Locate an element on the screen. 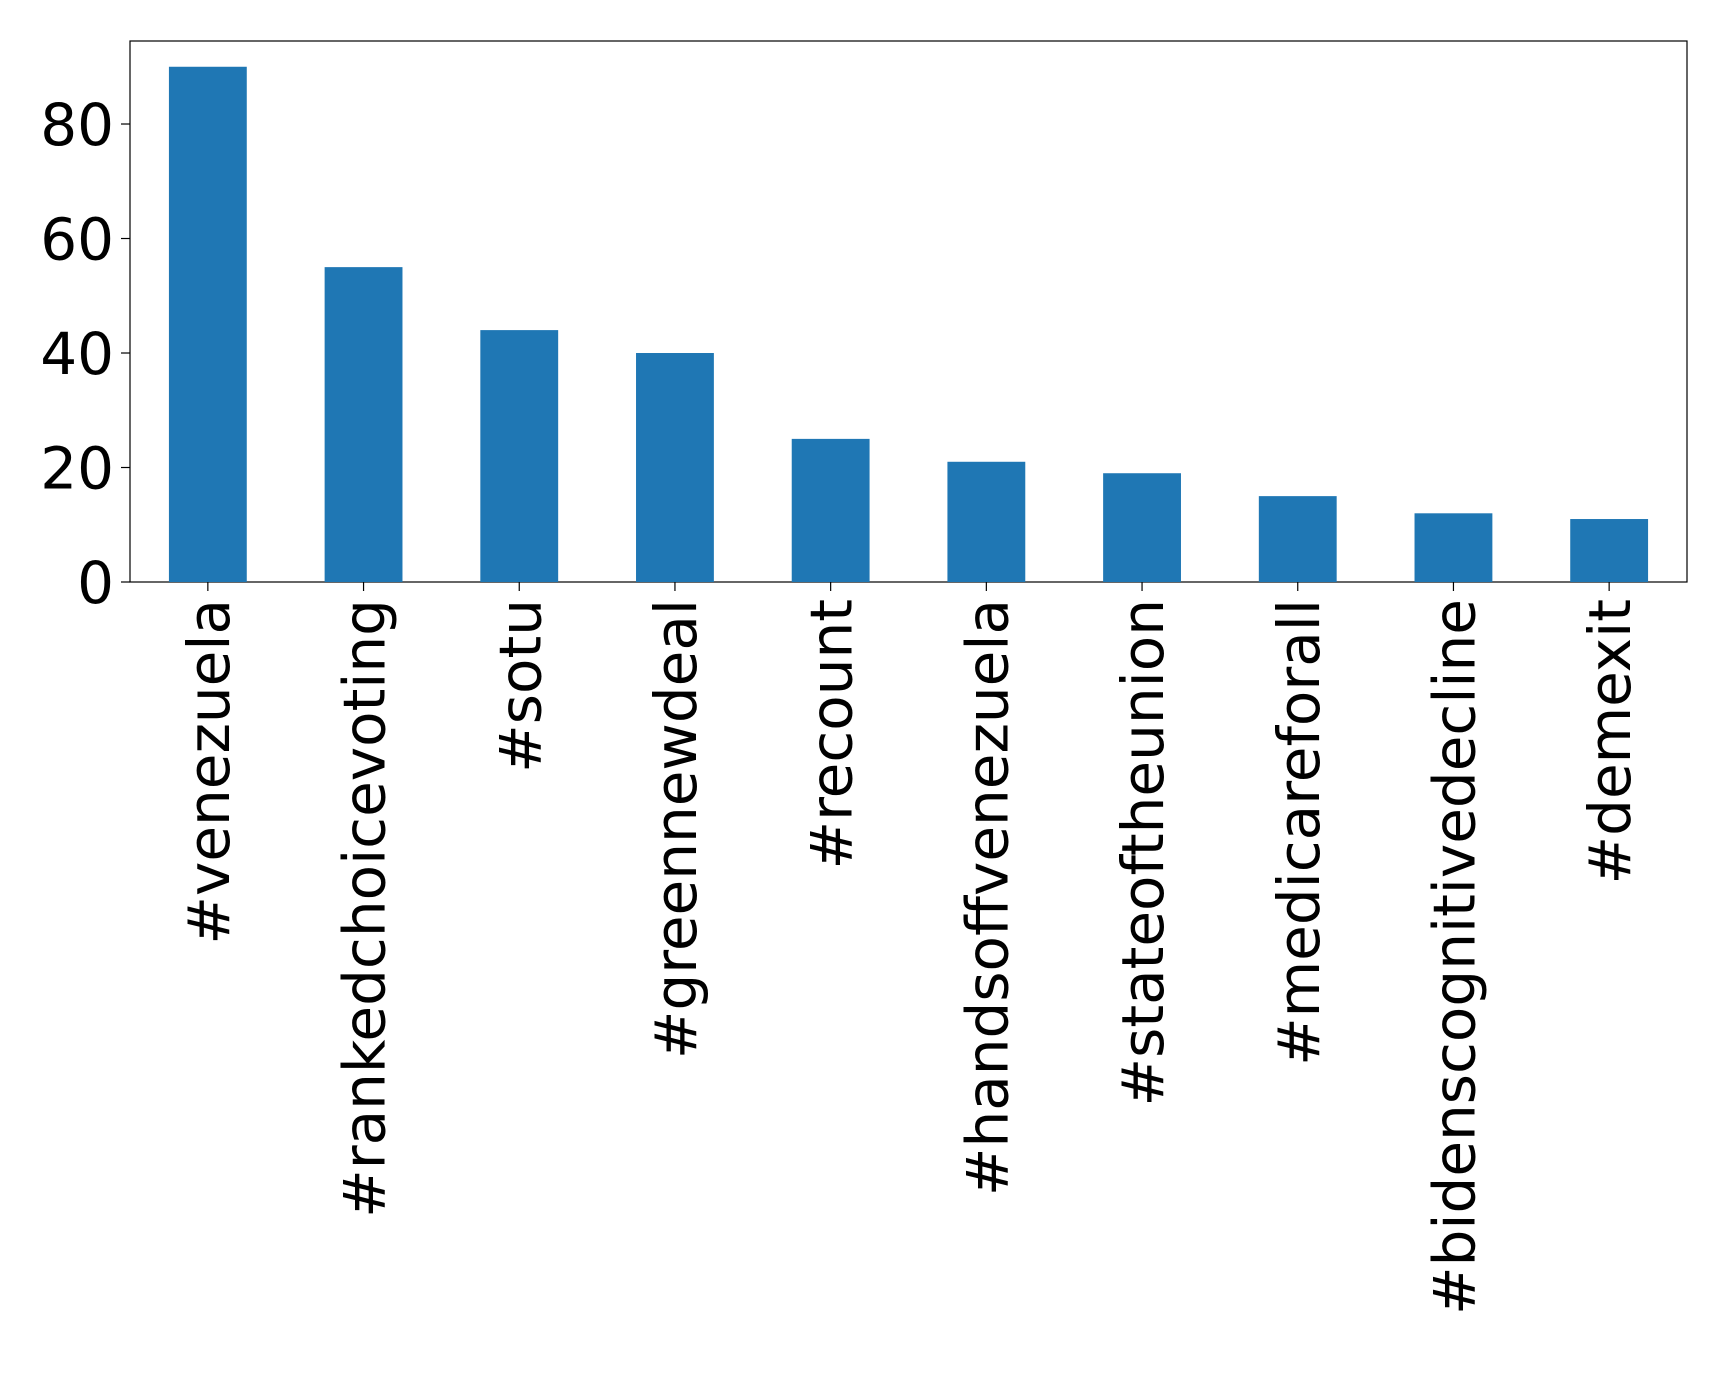 Image resolution: width=1719 pixels, height=1400 pixels. y-tick-label: 40 is located at coordinates (77, 354).